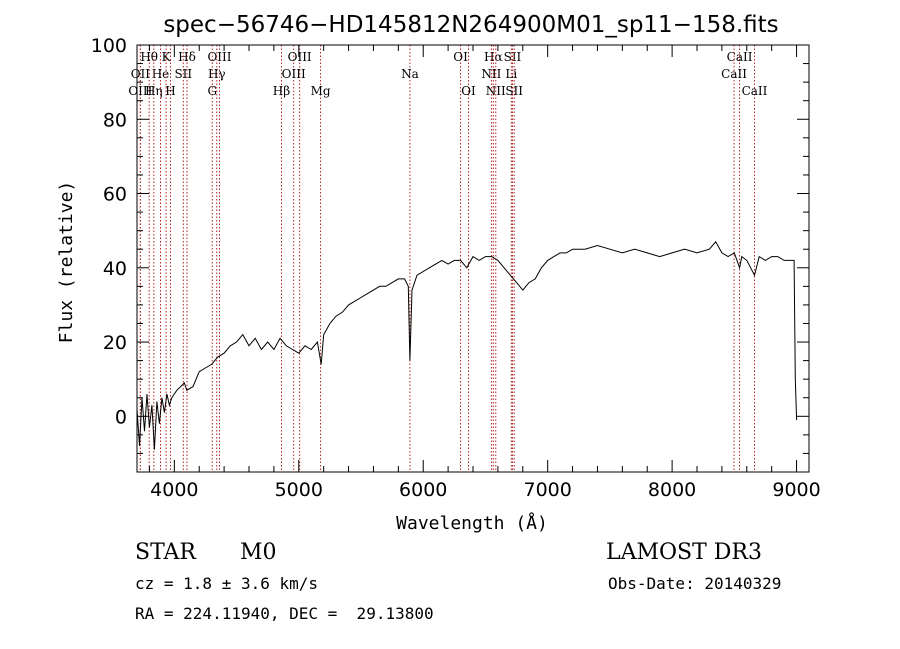 Image resolution: width=900 pixels, height=649 pixels. Describe the element at coordinates (281, 91) in the screenshot. I see `spectral-line-label: Hβ` at that location.